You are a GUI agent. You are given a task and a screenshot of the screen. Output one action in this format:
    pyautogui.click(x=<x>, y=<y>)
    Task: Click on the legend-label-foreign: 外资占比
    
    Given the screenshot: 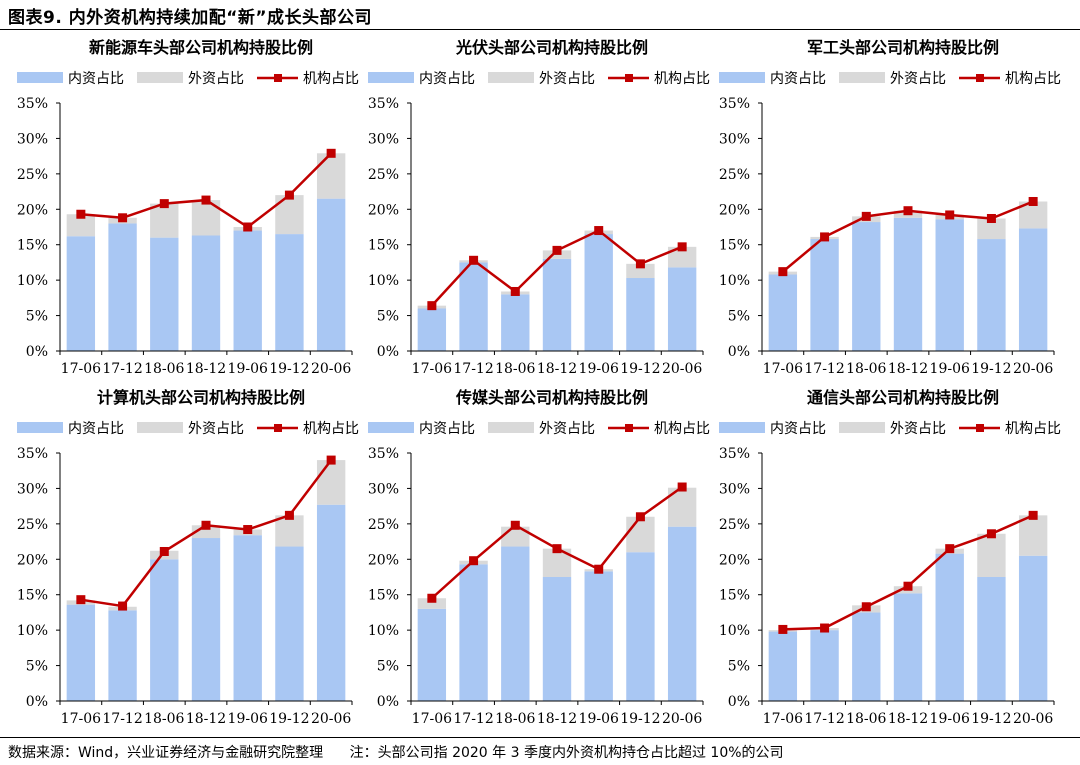 What is the action you would take?
    pyautogui.click(x=216, y=79)
    